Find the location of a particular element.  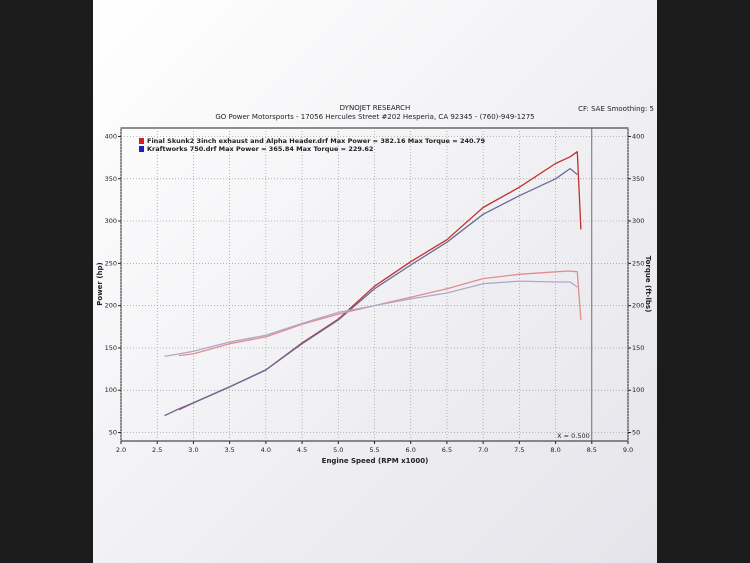

y-tick-label: 250 is located at coordinates (111, 263).